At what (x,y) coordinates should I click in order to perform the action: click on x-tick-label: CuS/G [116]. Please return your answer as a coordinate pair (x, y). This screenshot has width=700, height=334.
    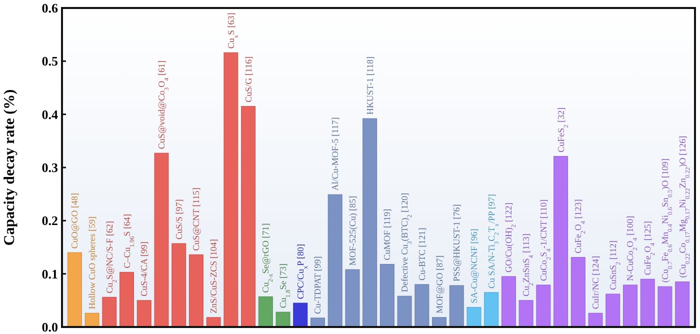
    Looking at the image, I should click on (248, 79).